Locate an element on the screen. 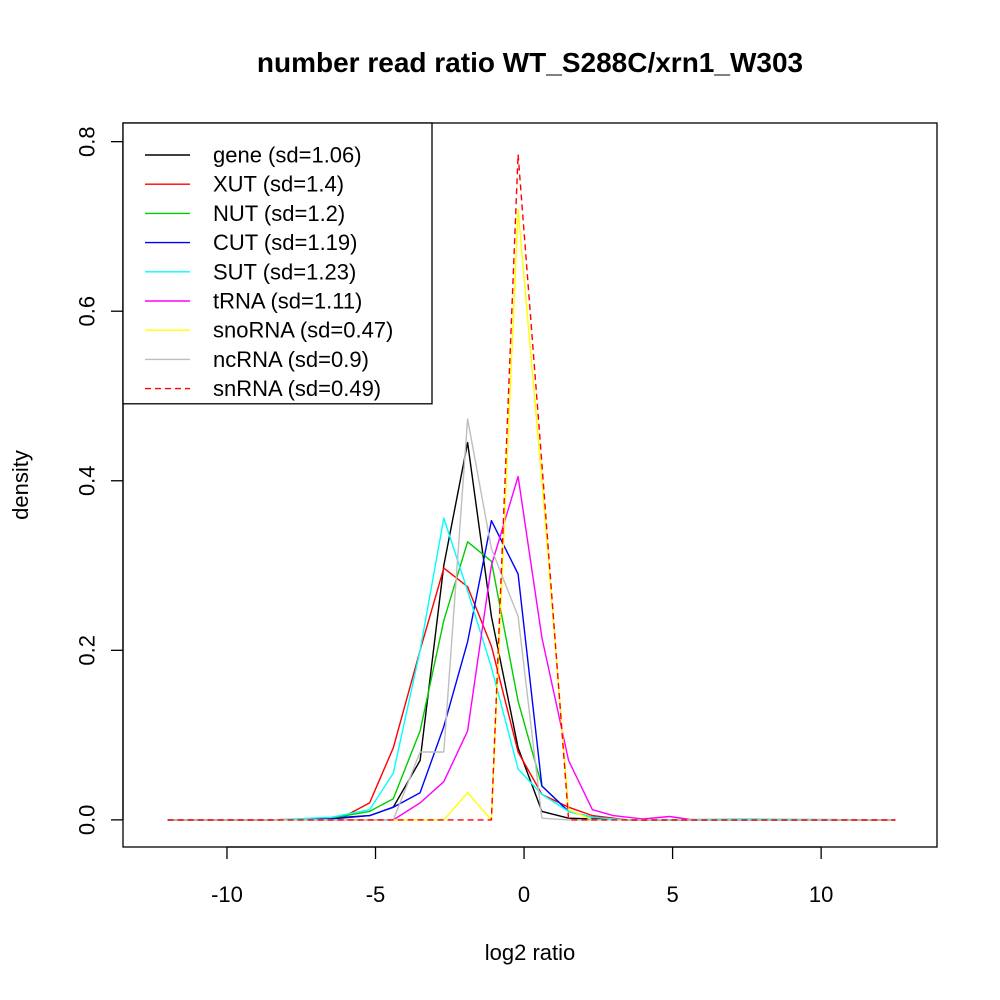 Image resolution: width=1000 pixels, height=1000 pixels. legend-label: gene (sd=1.06) is located at coordinates (287, 155).